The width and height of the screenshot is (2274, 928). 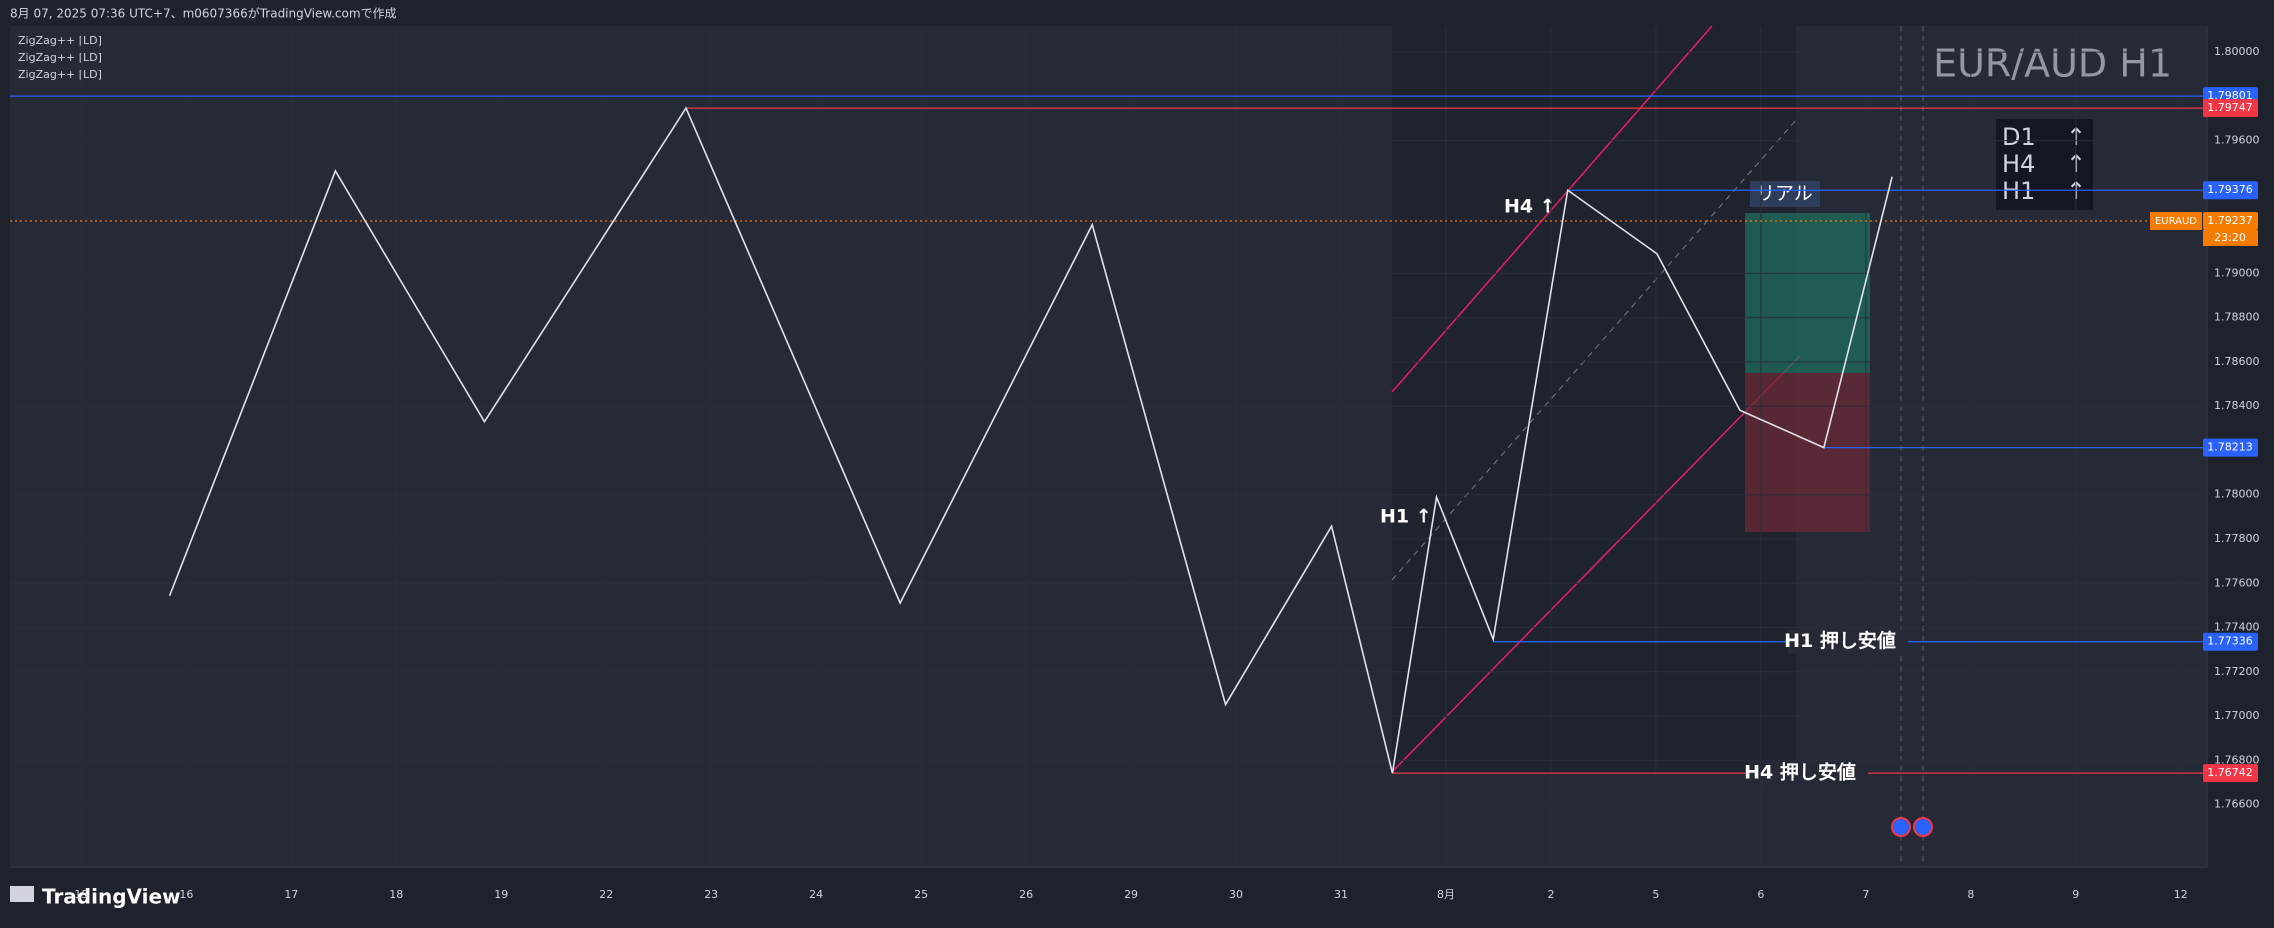 What do you see at coordinates (22, 894) in the screenshot?
I see `logo-mark` at bounding box center [22, 894].